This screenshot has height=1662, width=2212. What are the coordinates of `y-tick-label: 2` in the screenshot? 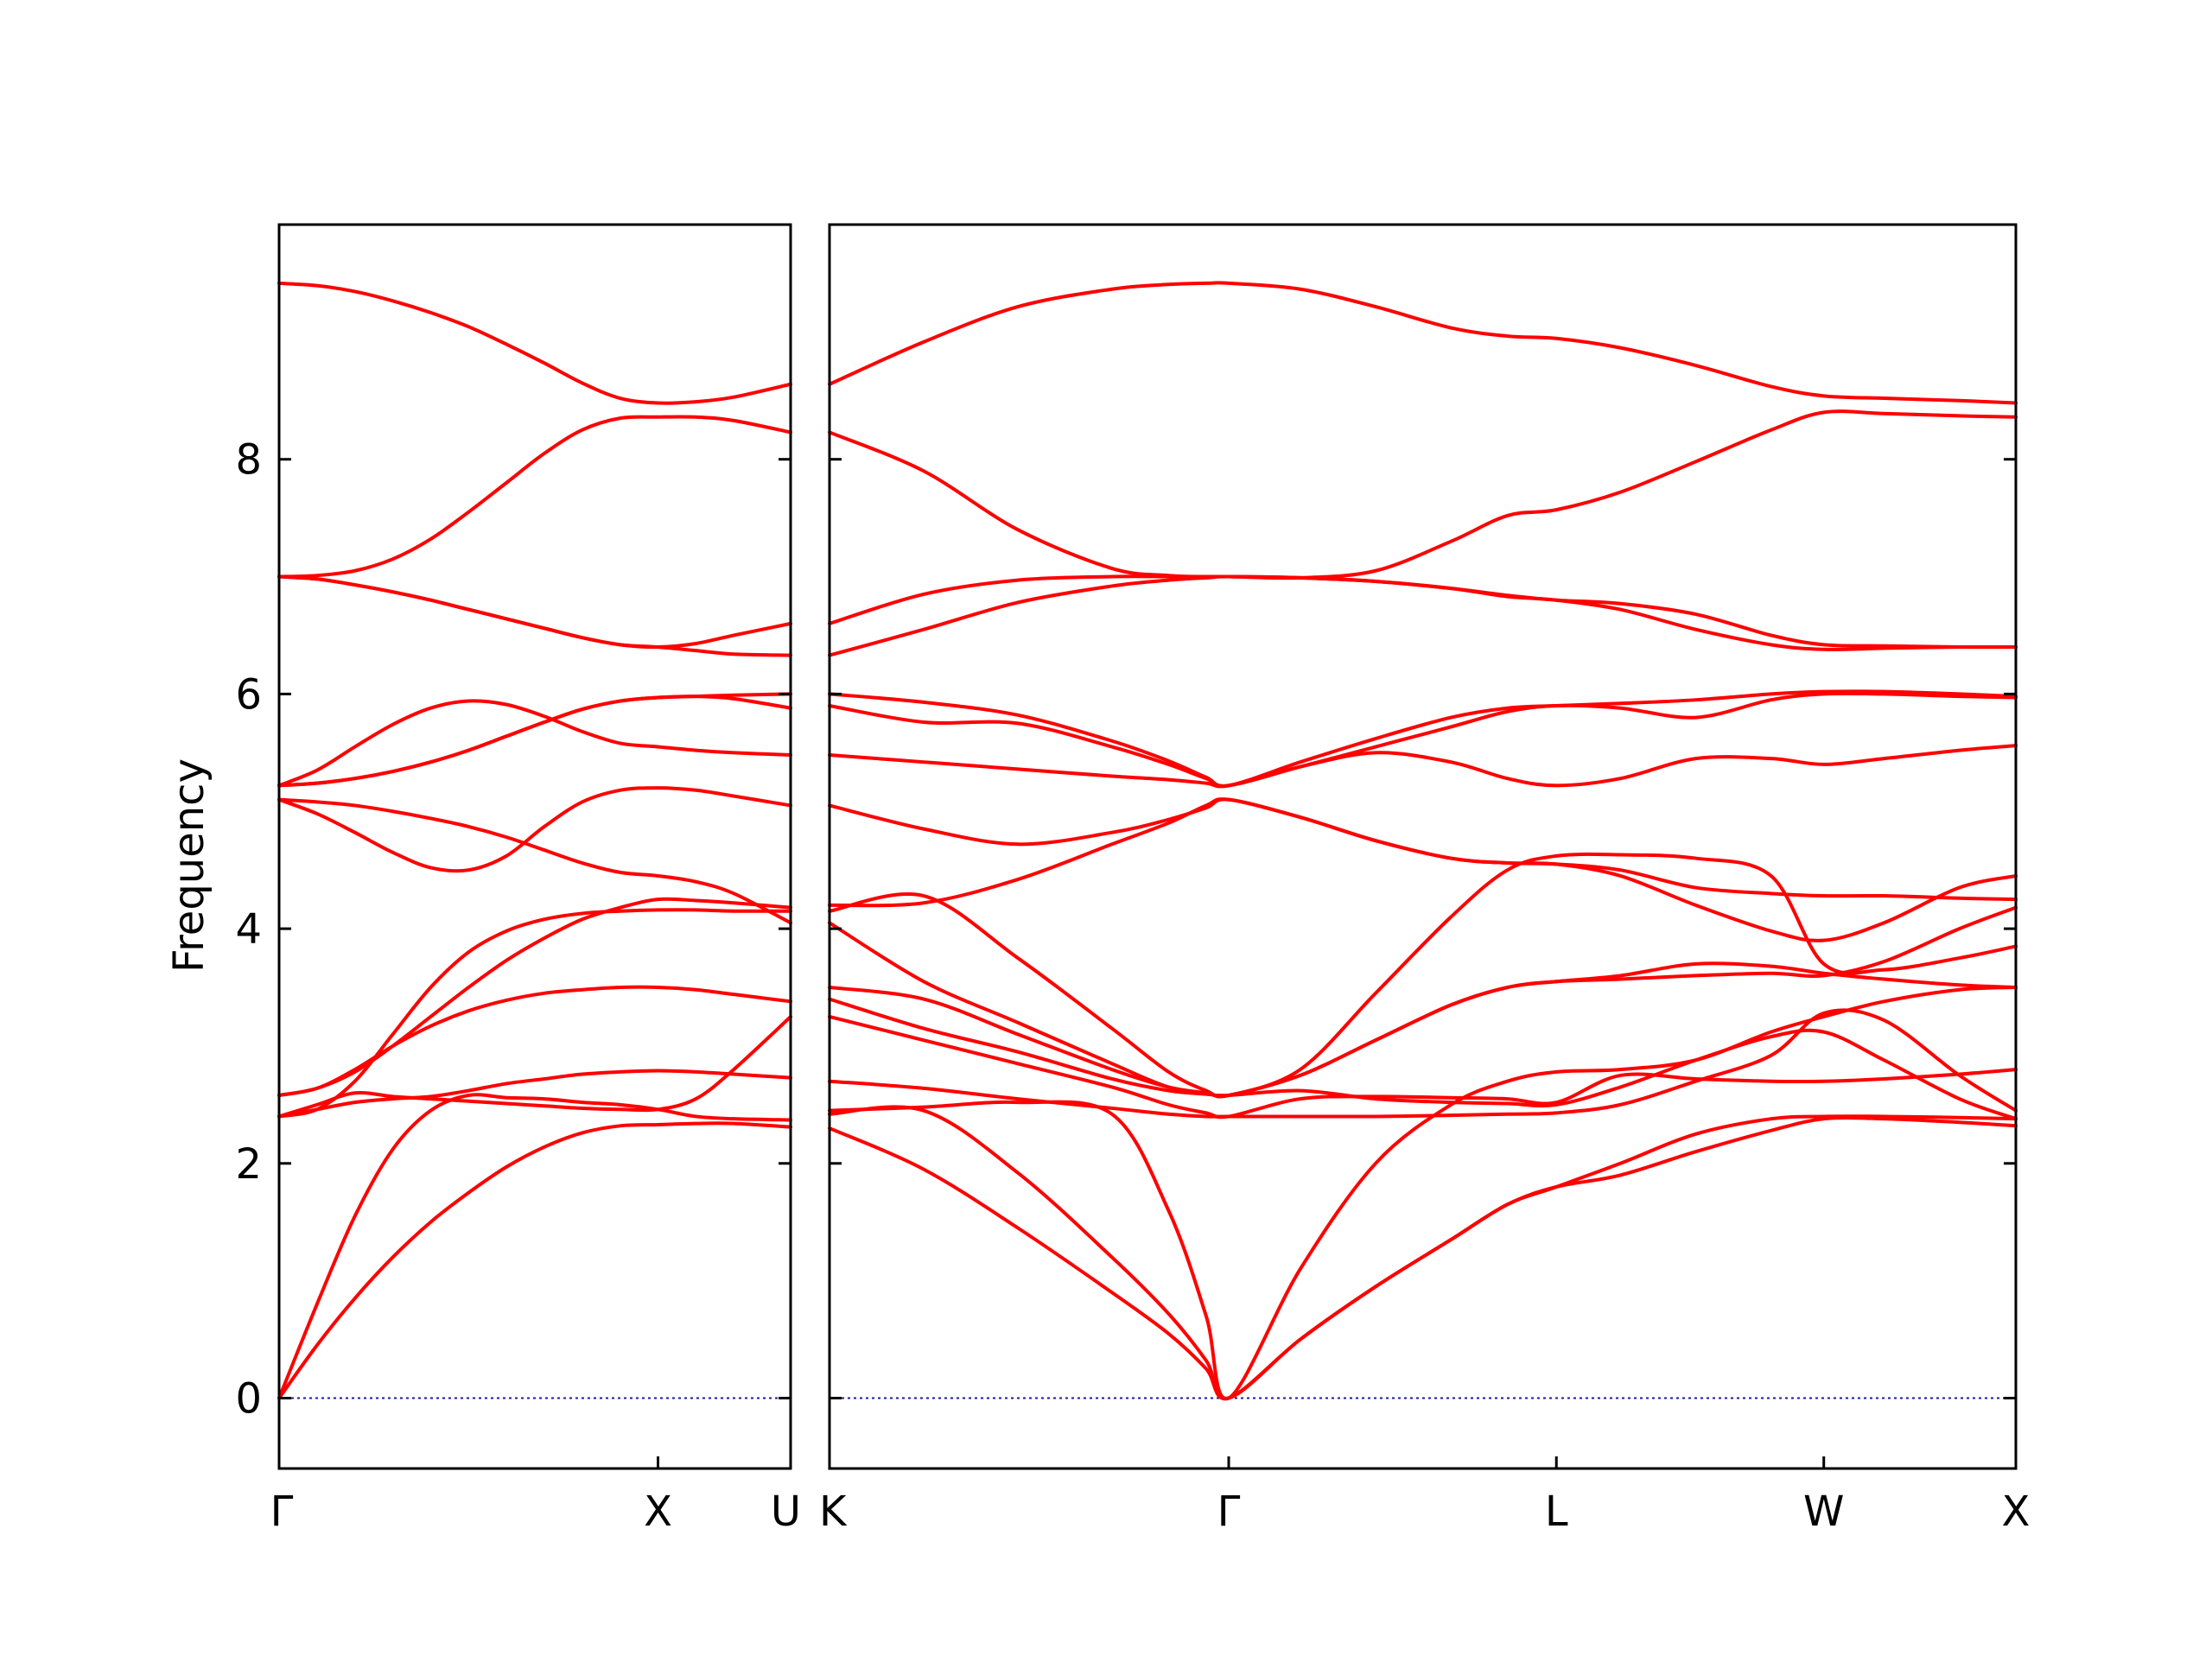 It's located at (248, 1164).